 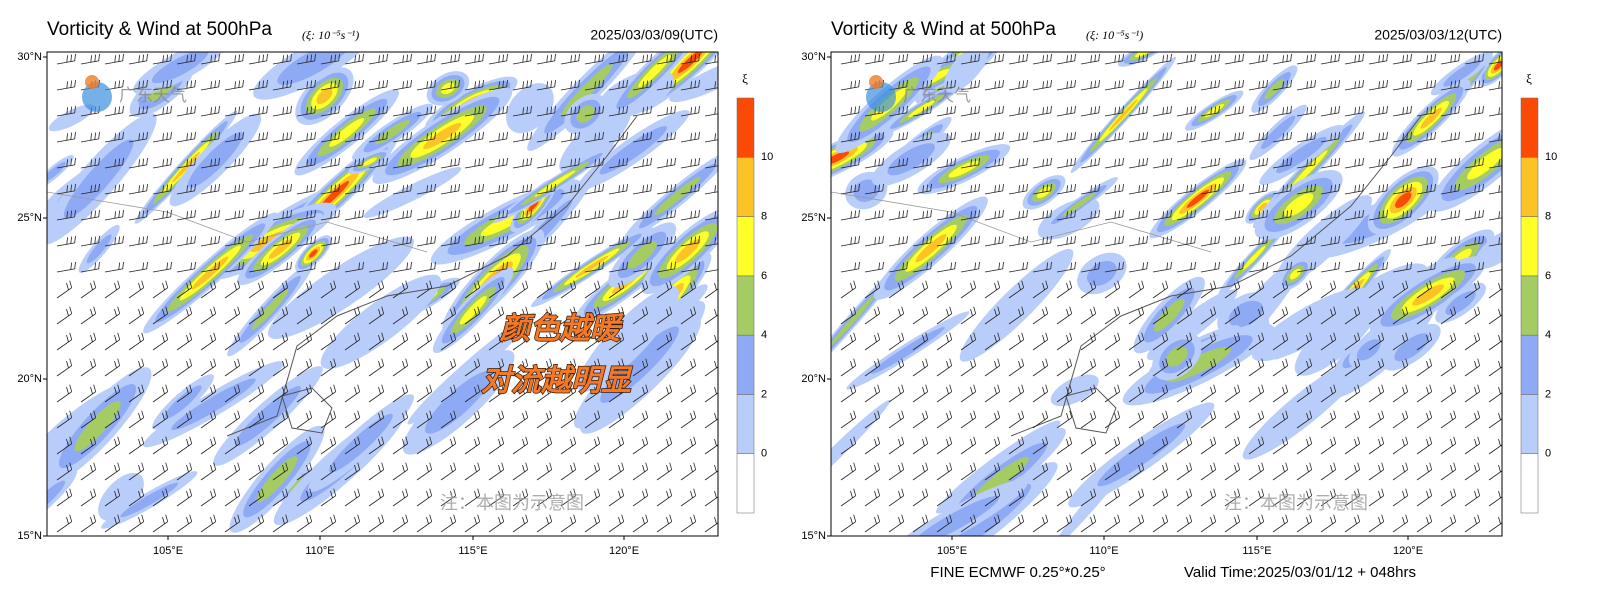 I want to click on lon-label: 110°E, so click(x=1103, y=551).